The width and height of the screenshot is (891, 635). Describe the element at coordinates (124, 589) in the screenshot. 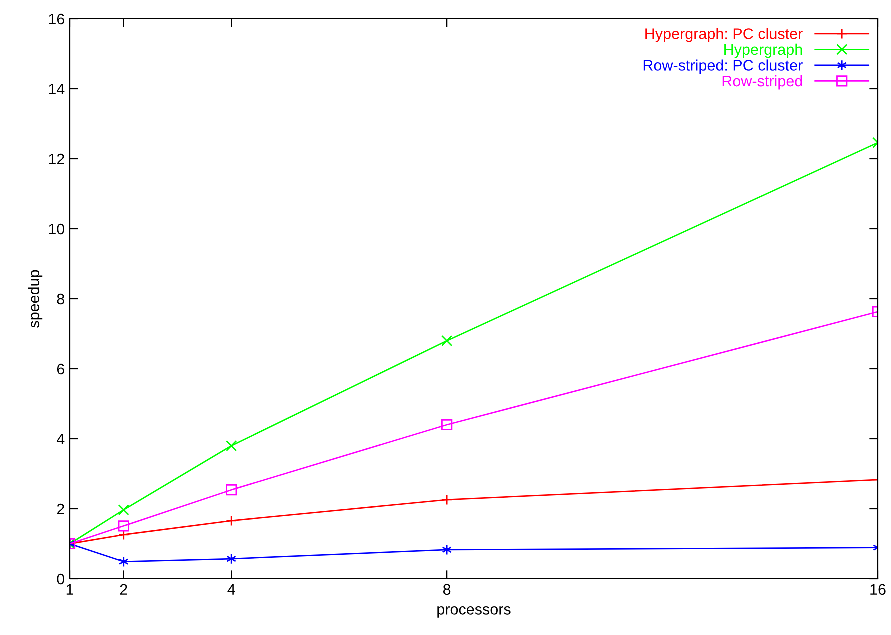

I see `x-tick-label: 2` at that location.